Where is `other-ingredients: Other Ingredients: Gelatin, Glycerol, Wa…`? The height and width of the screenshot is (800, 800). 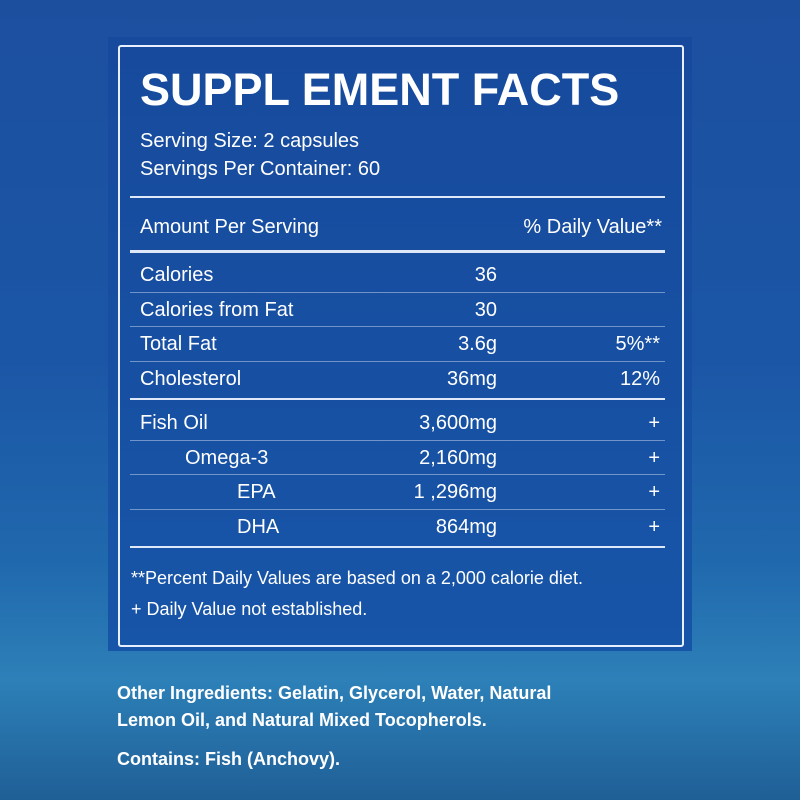
other-ingredients: Other Ingredients: Gelatin, Glycerol, Wa… is located at coordinates (334, 693).